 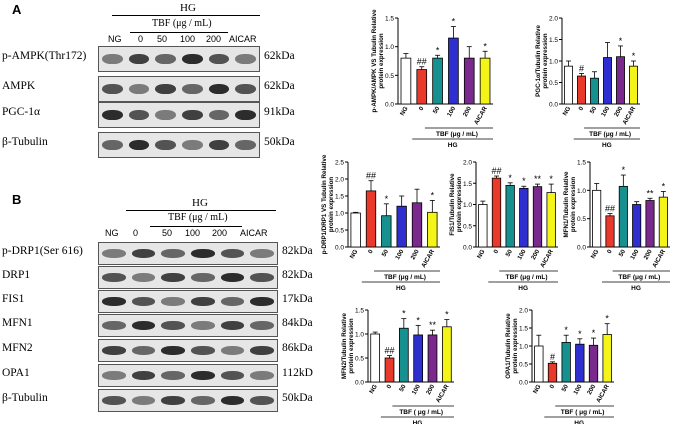 What do you see at coordinates (324, 204) in the screenshot?
I see `y-axis-label: p-DRP1/DRP1 VS Tubulin Relative` at bounding box center [324, 204].